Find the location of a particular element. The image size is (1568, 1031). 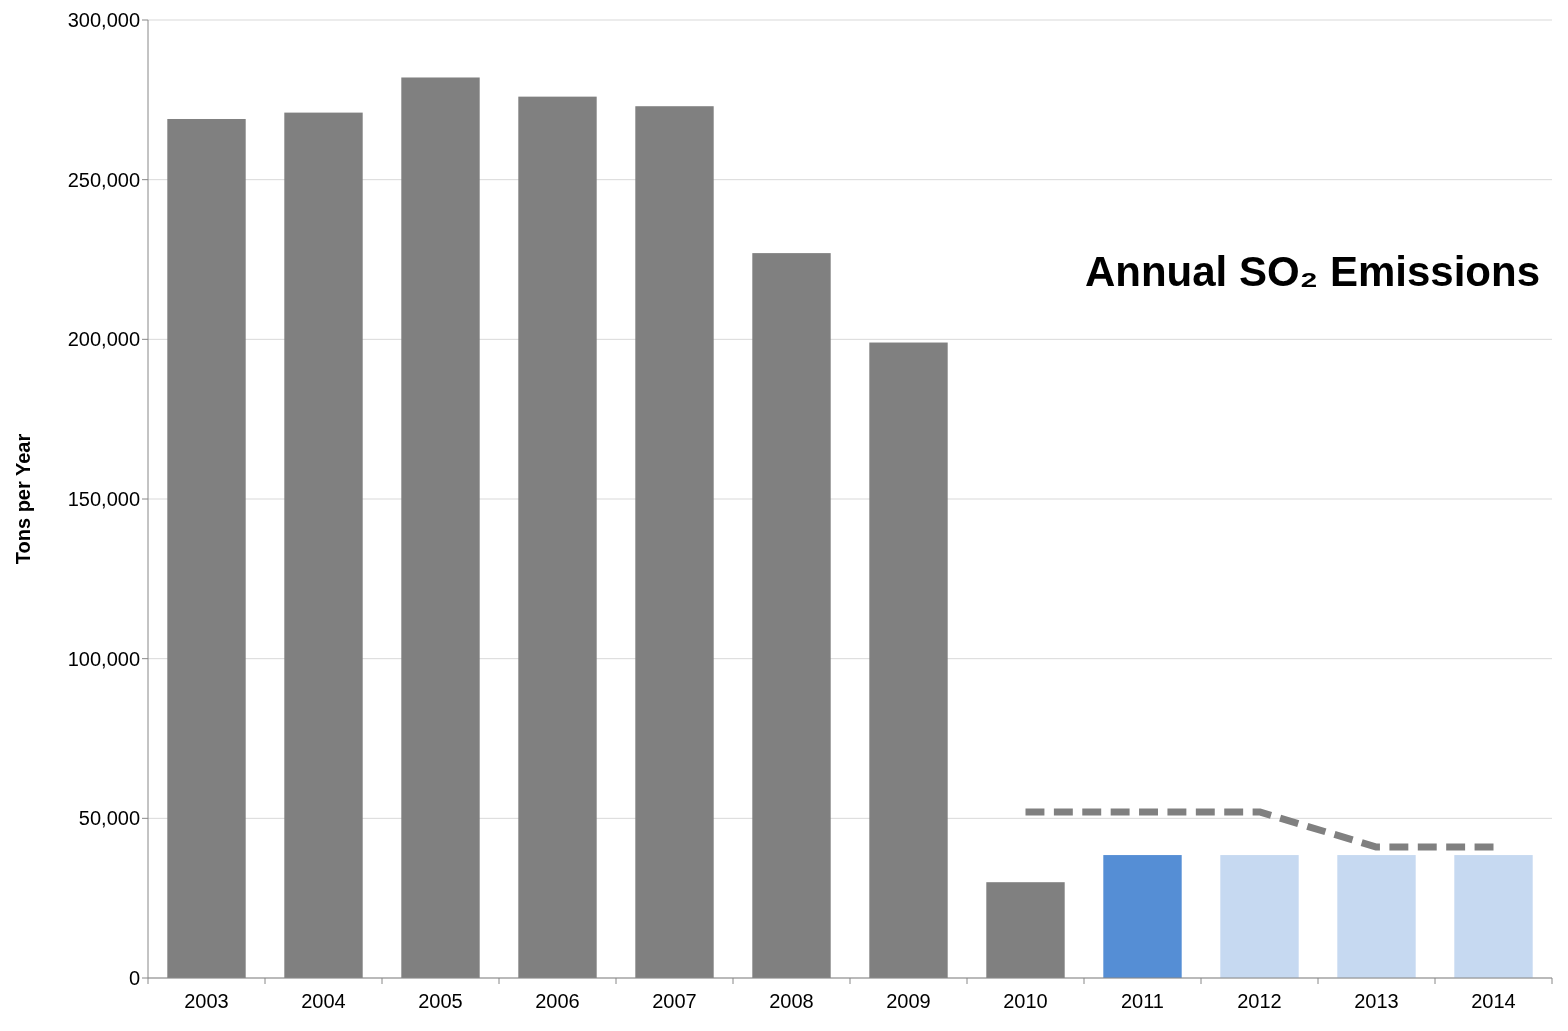

x-tick-label: 2008 is located at coordinates (791, 1001).